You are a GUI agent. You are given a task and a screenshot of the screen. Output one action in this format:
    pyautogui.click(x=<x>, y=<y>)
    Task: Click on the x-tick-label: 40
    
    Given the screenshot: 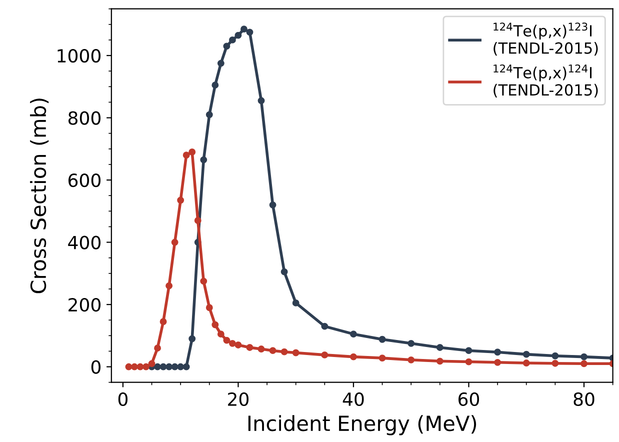 What is the action you would take?
    pyautogui.click(x=353, y=399)
    